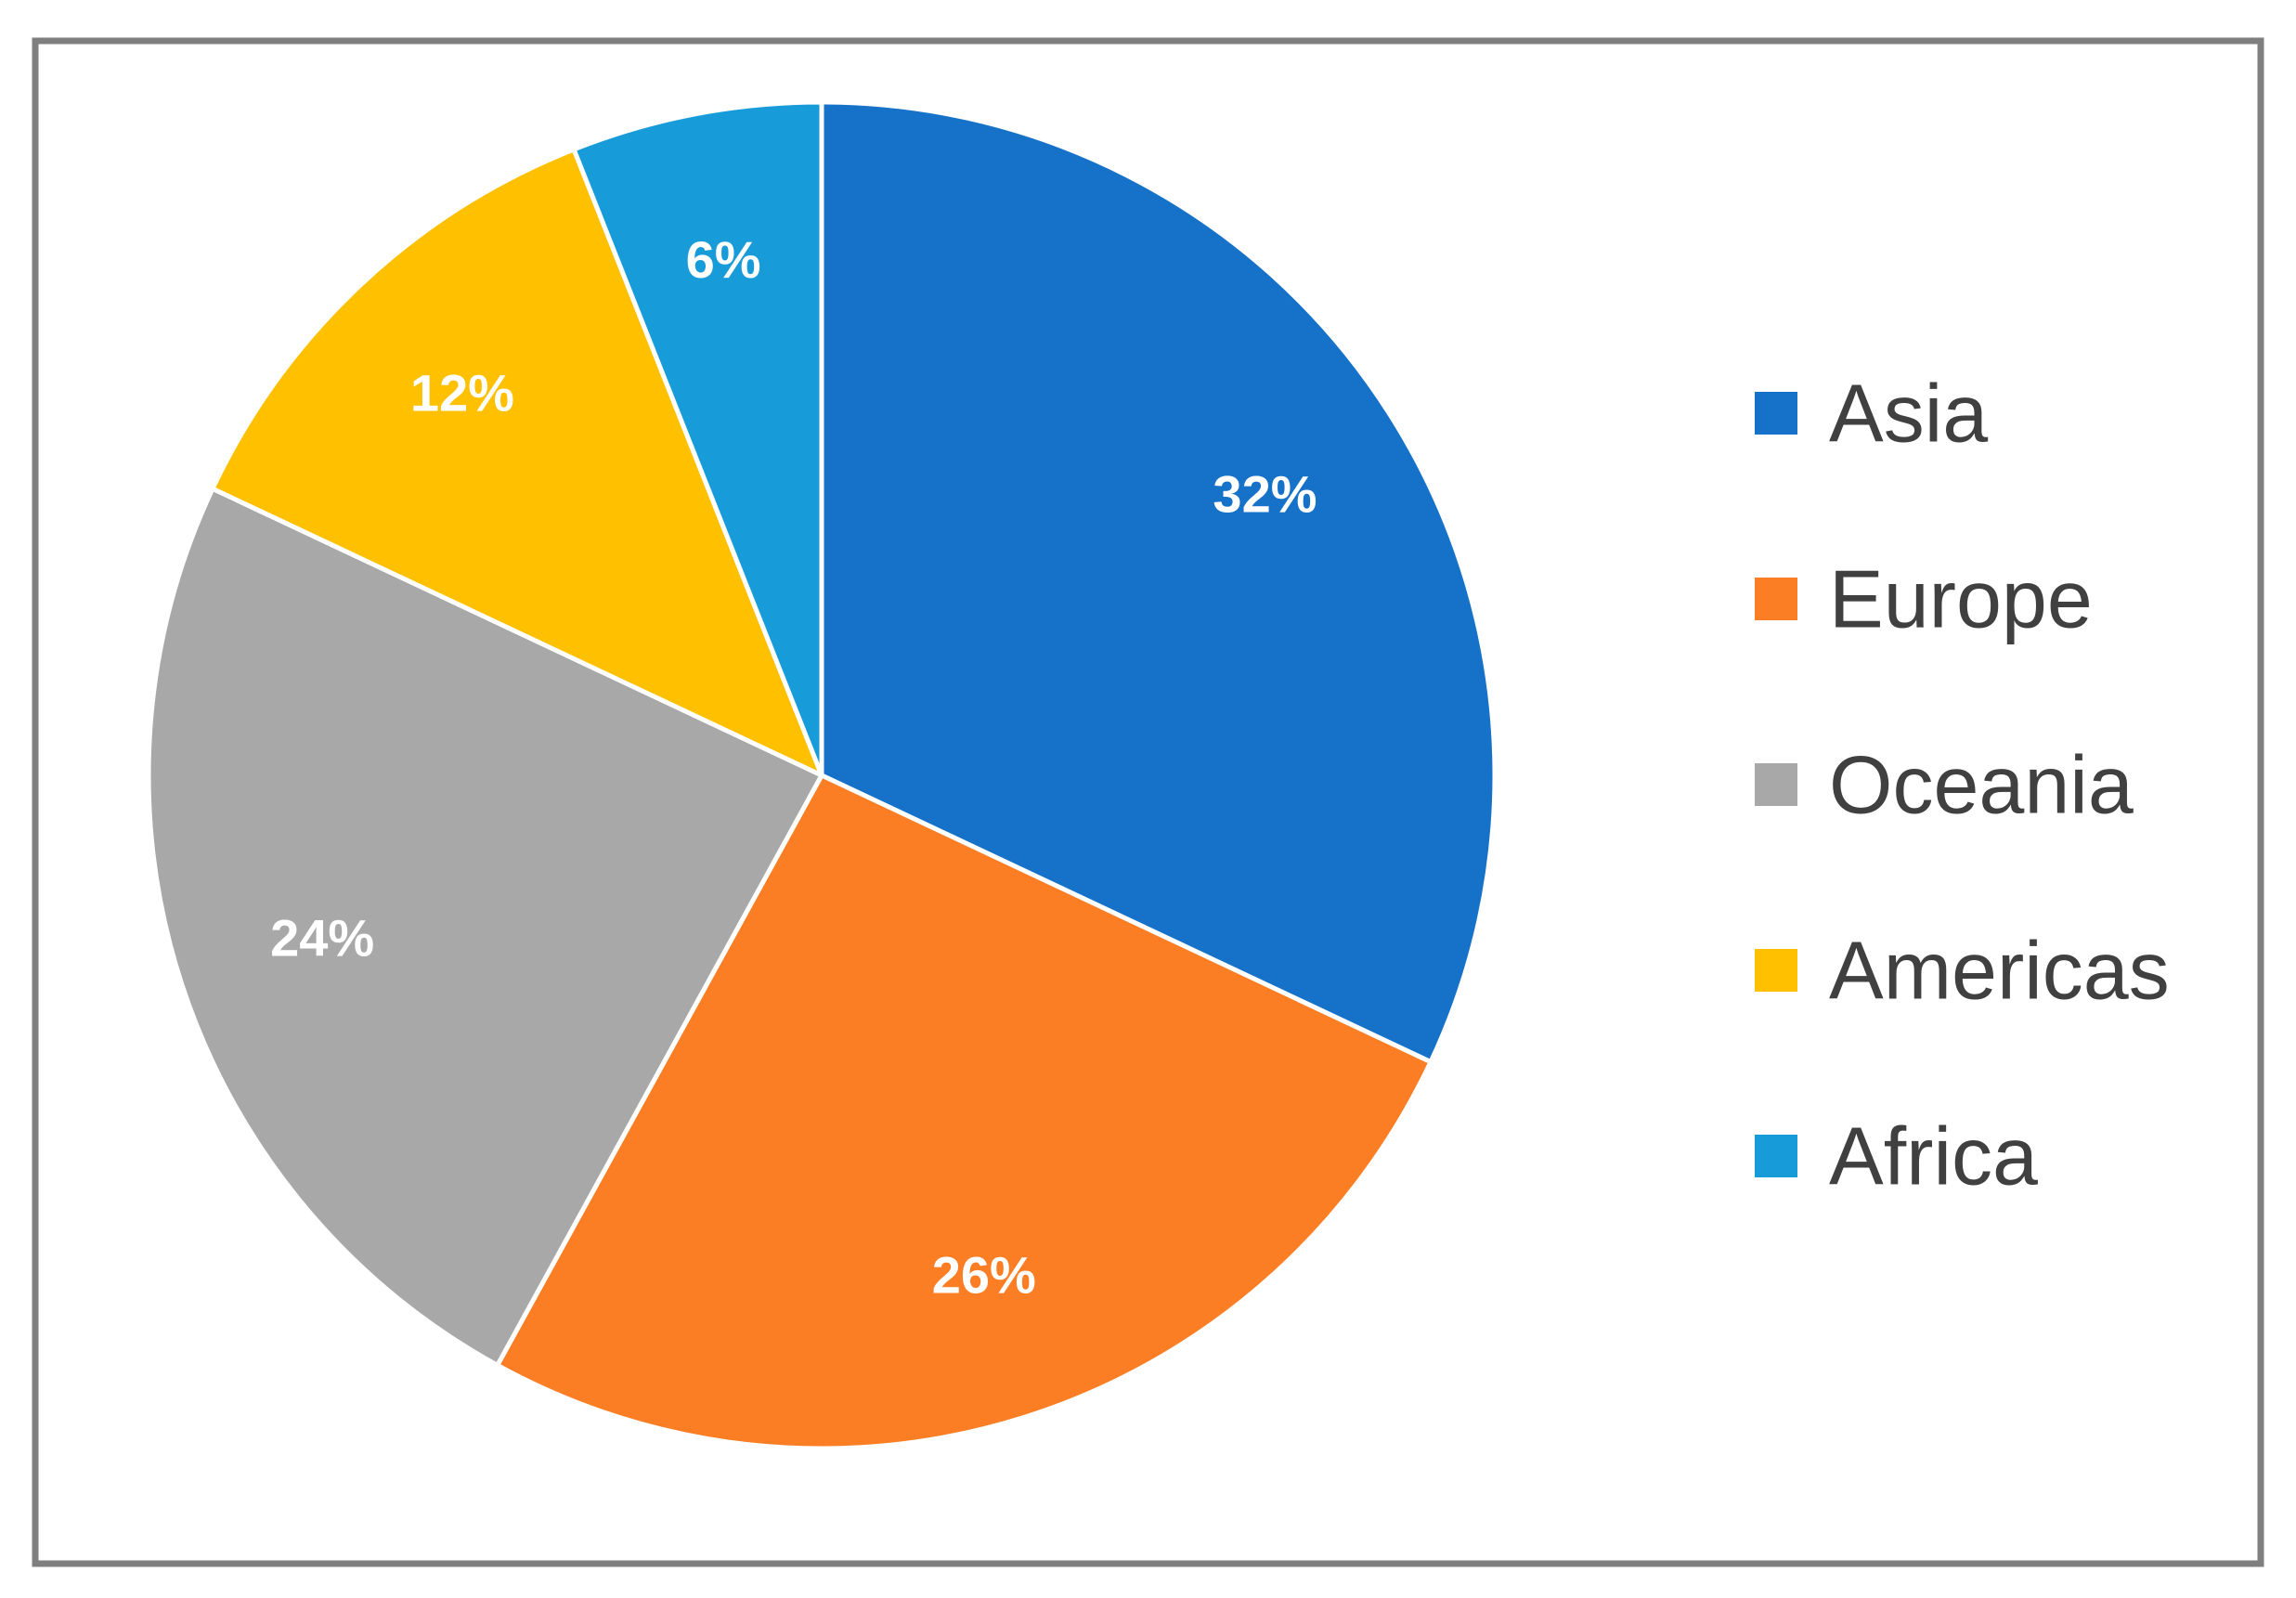 This screenshot has height=1598, width=2296. I want to click on pie-slice-americas, so click(517, 462).